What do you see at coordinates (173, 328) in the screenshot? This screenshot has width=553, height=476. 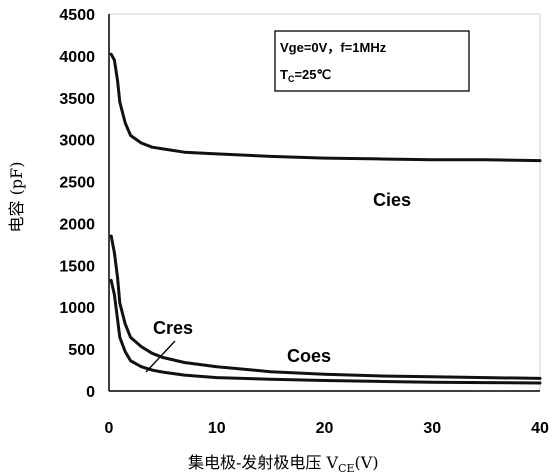 I see `series-label-cres: Cres` at bounding box center [173, 328].